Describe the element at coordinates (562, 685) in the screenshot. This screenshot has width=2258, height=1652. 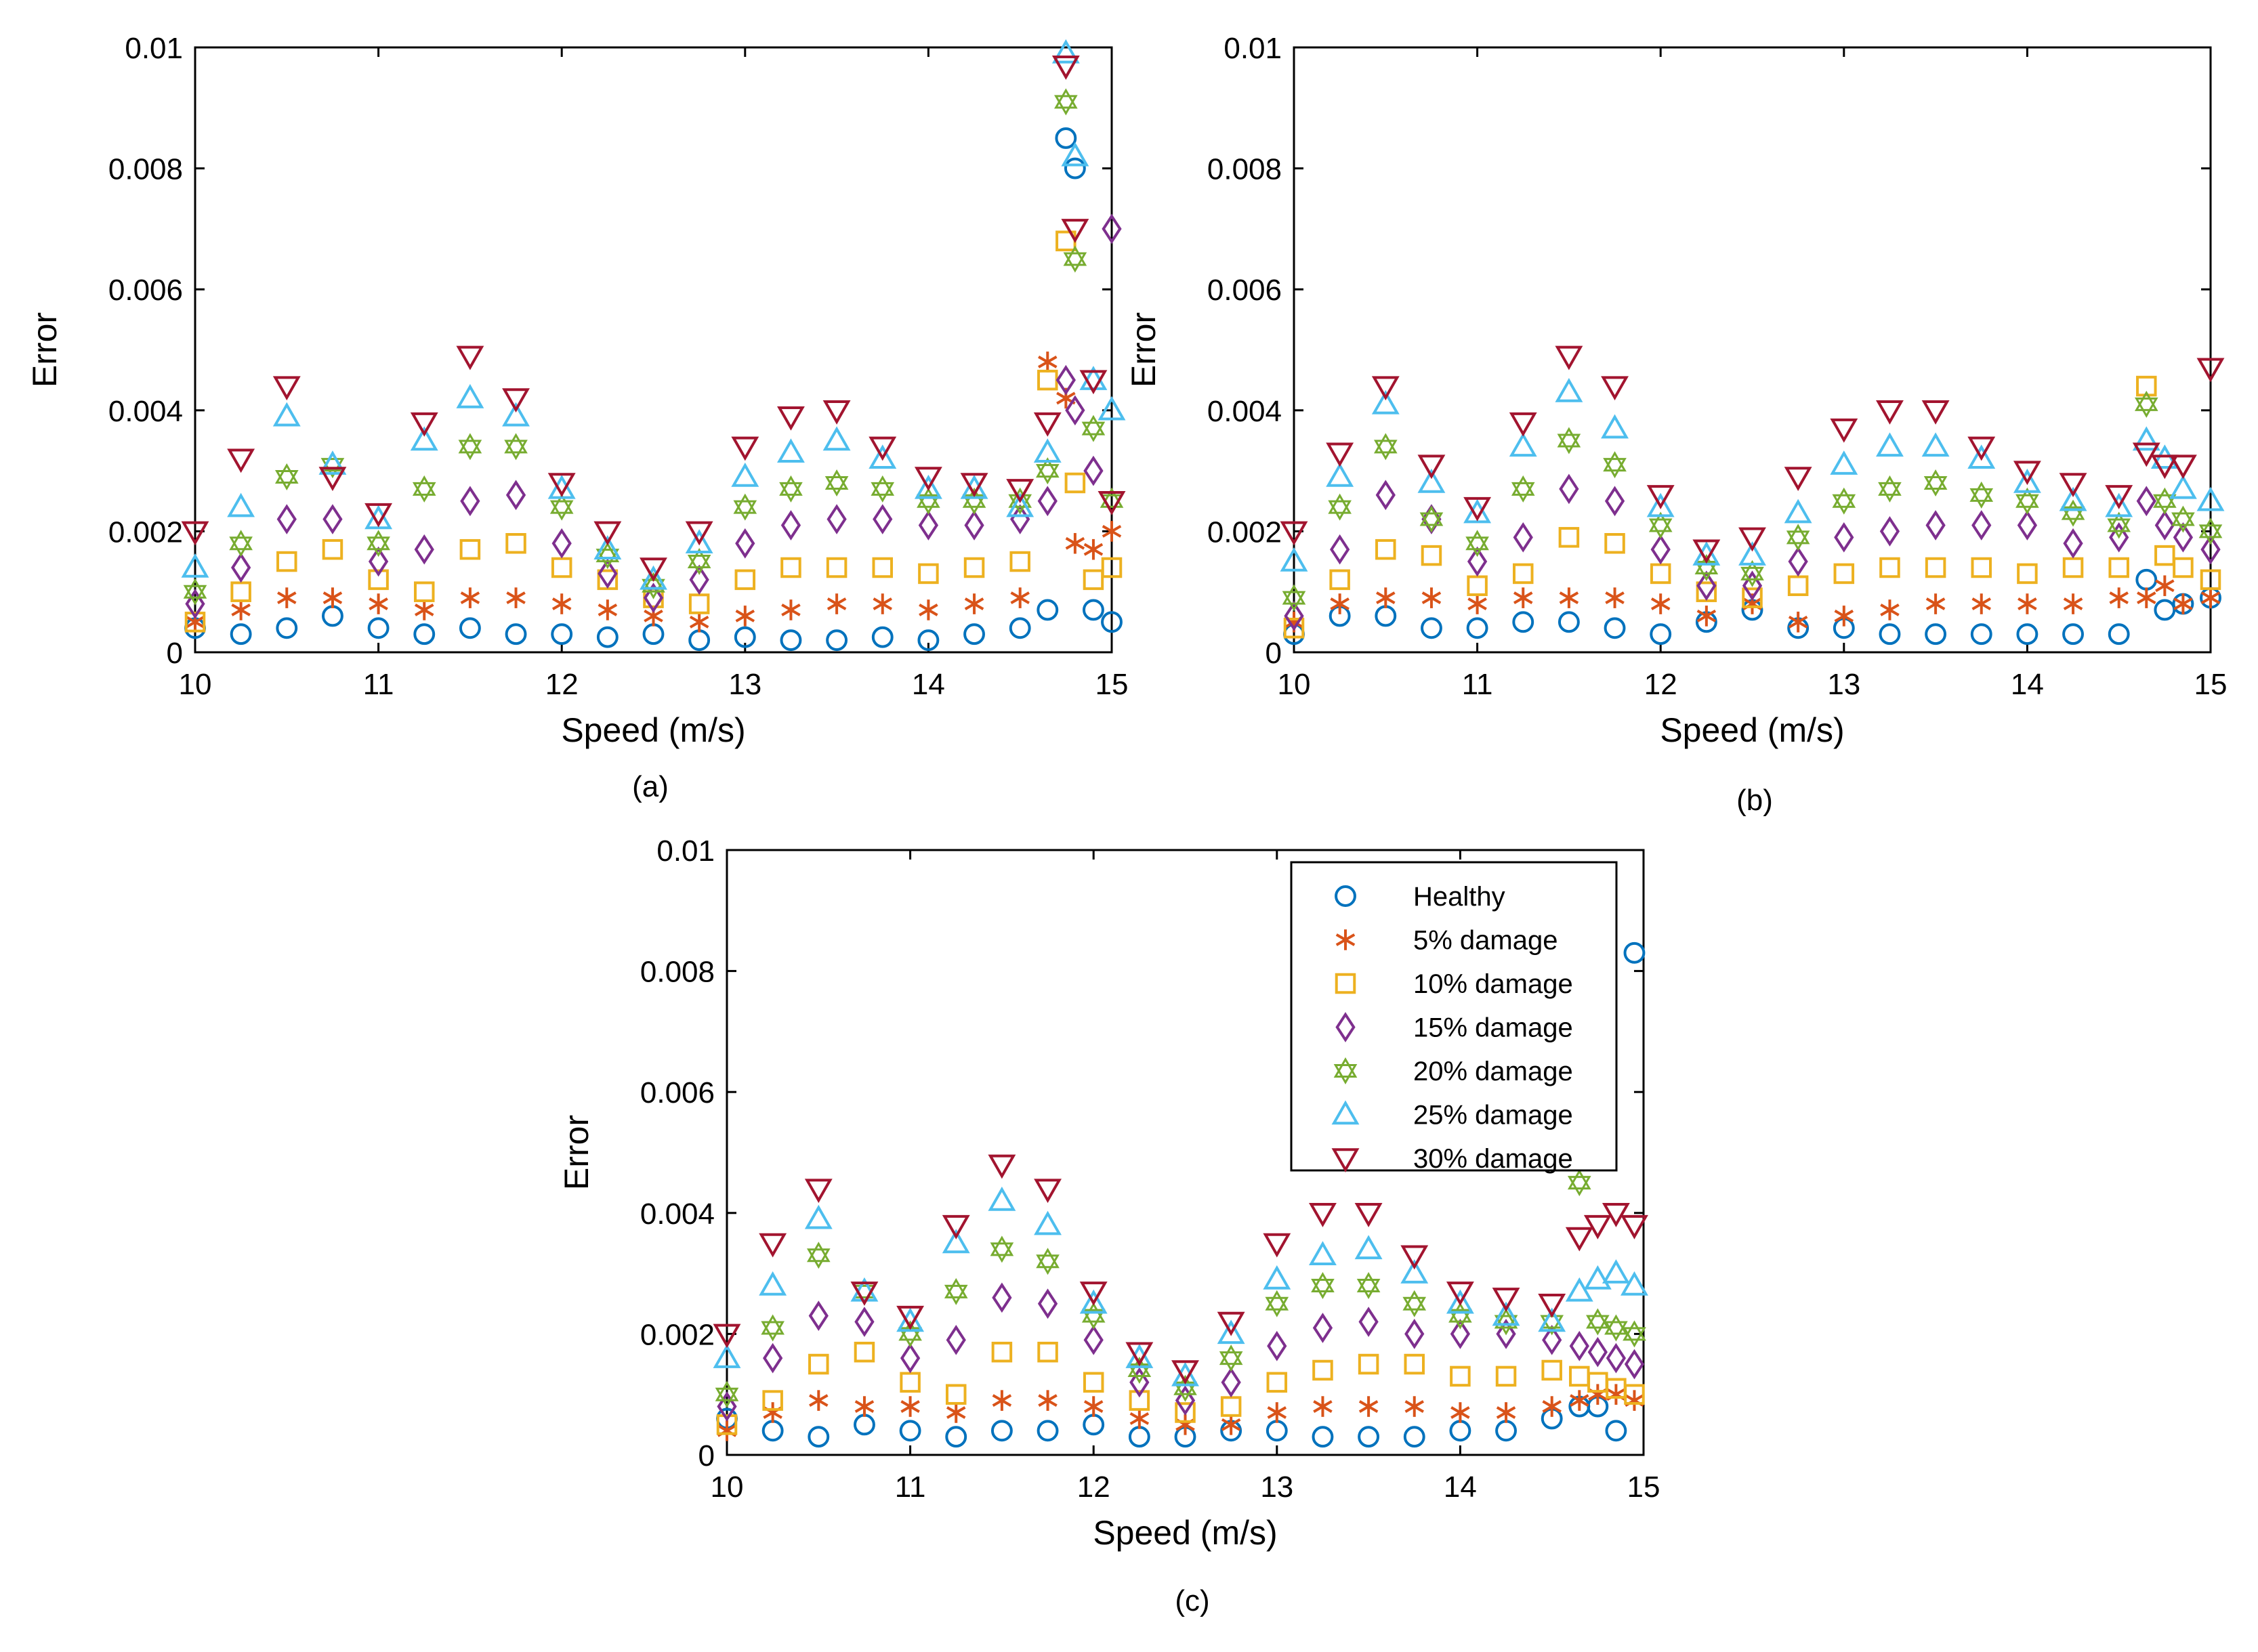
I see `x-tick-label: 12` at that location.